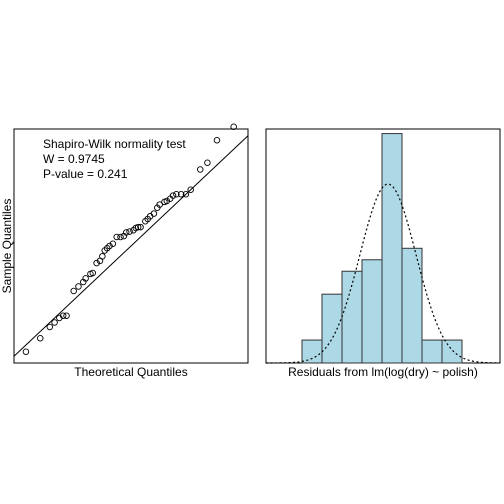 The image size is (504, 504). What do you see at coordinates (74, 159) in the screenshot?
I see `shapiro-w-value: W = 0.9745` at bounding box center [74, 159].